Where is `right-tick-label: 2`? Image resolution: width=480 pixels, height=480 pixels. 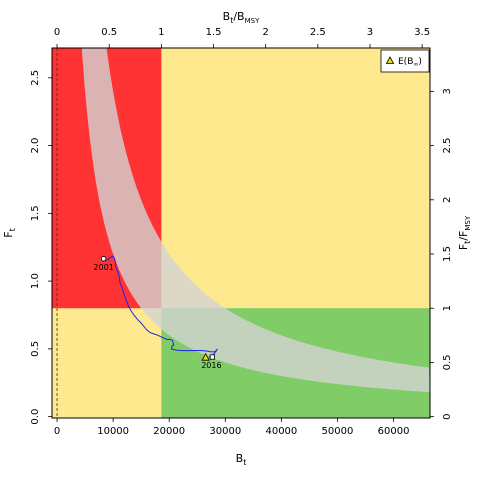
right-tick-label: 2 is located at coordinates (447, 200).